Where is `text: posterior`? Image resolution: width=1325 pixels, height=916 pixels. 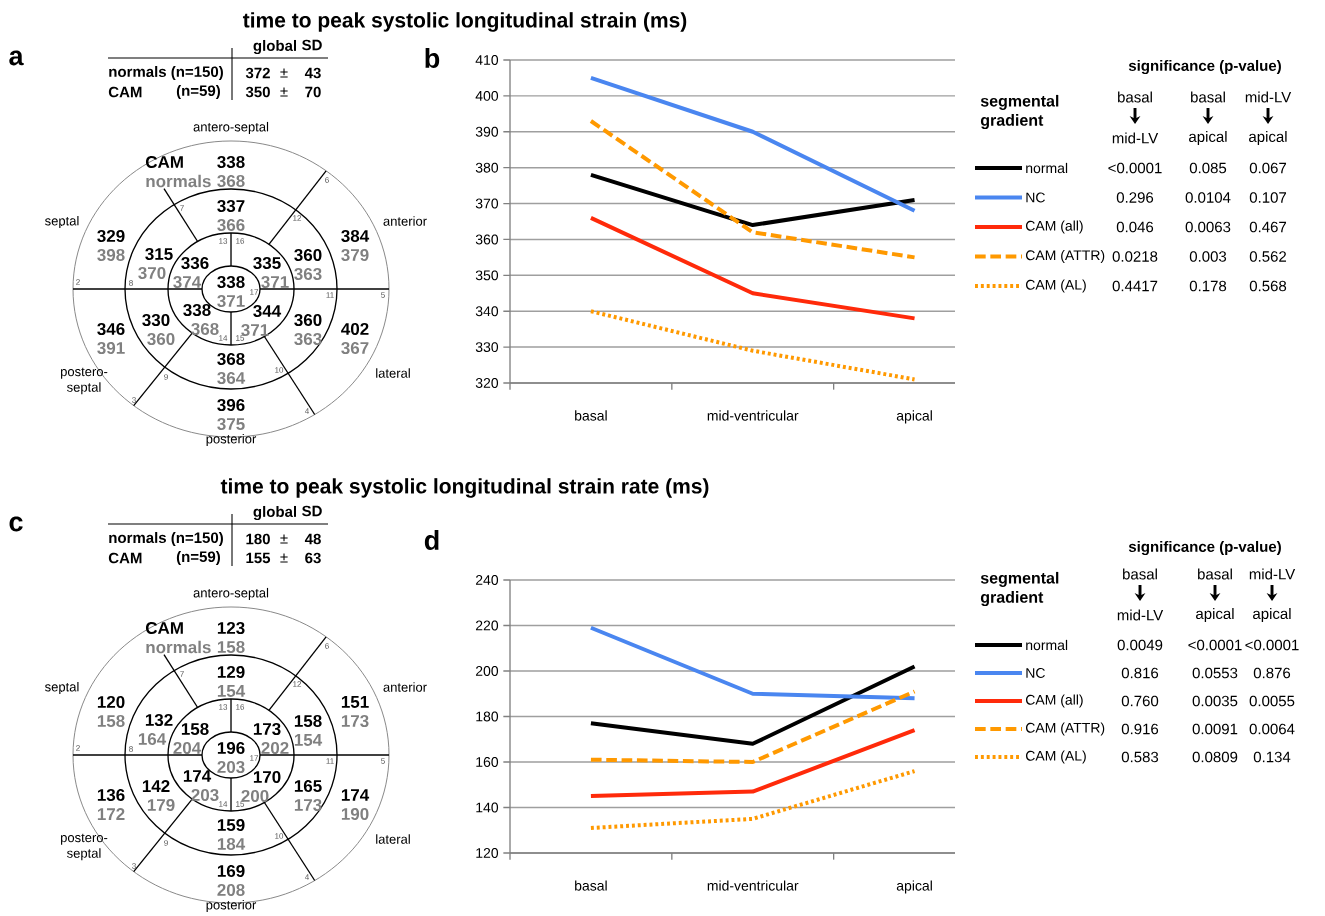
text: posterior is located at coordinates (231, 906).